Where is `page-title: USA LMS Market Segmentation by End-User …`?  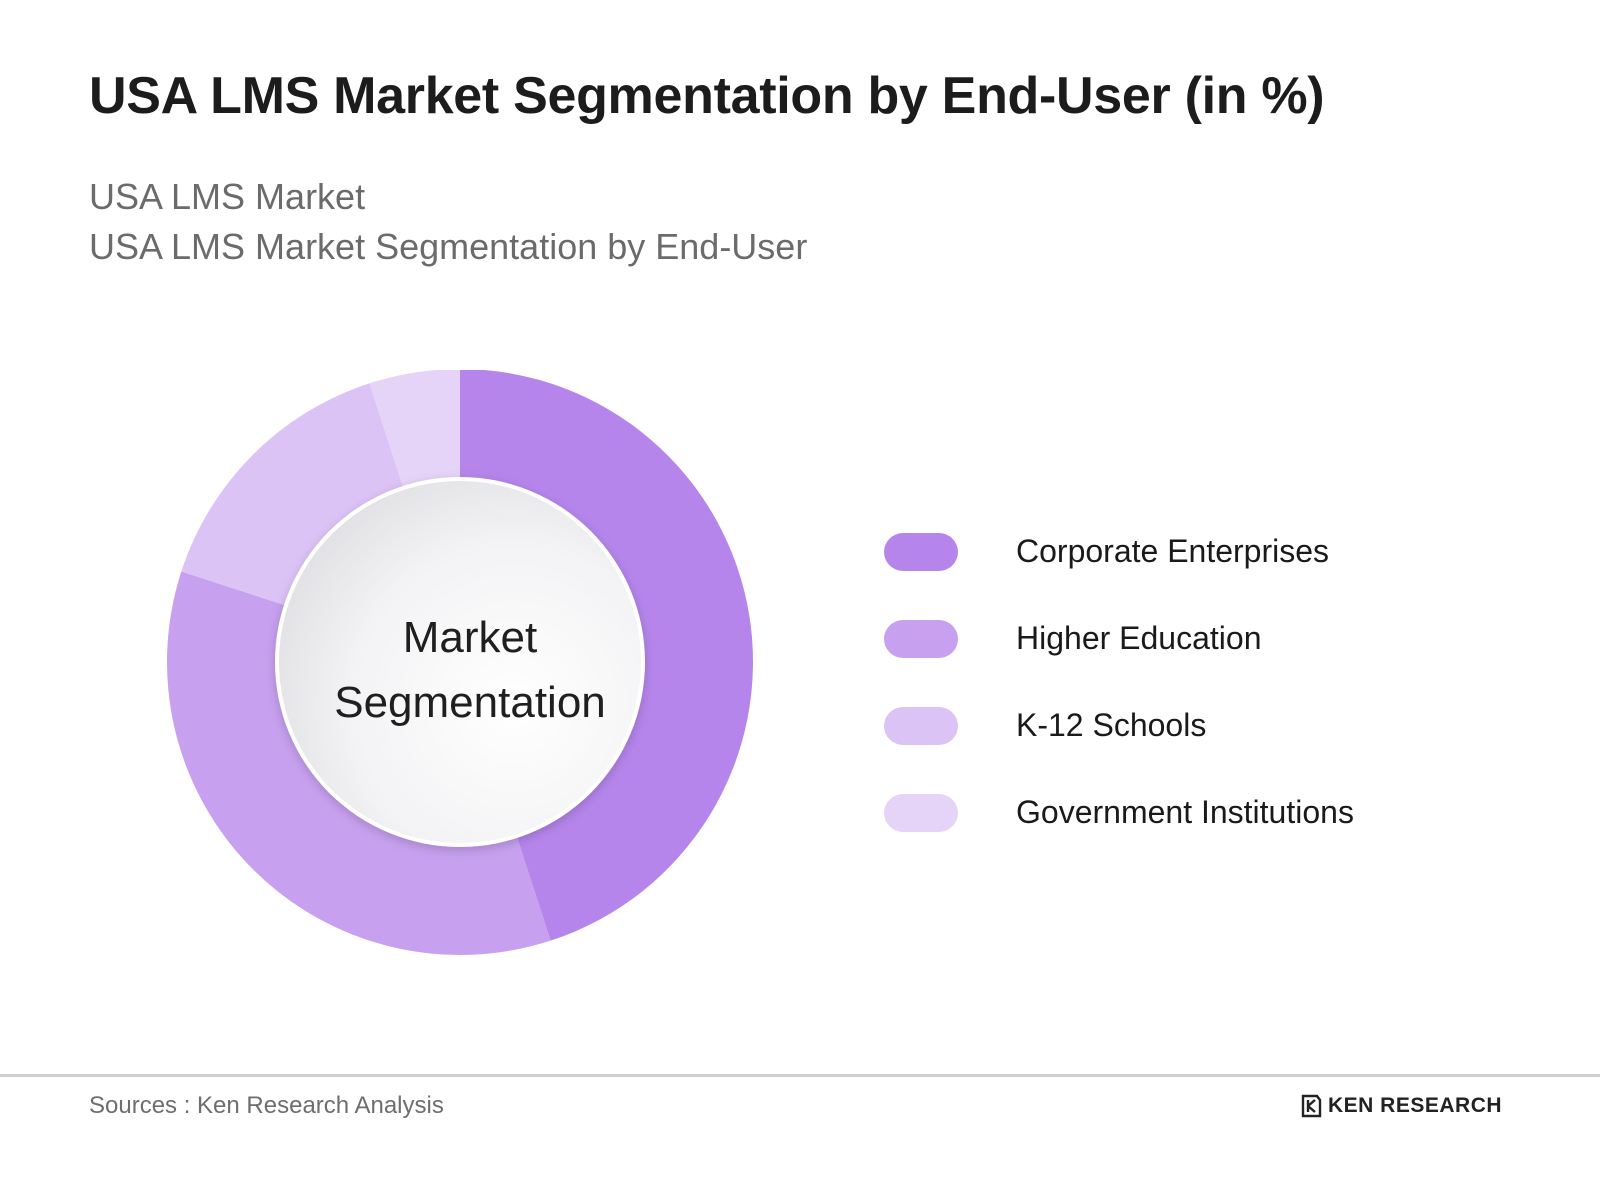 page-title: USA LMS Market Segmentation by End-User … is located at coordinates (707, 96).